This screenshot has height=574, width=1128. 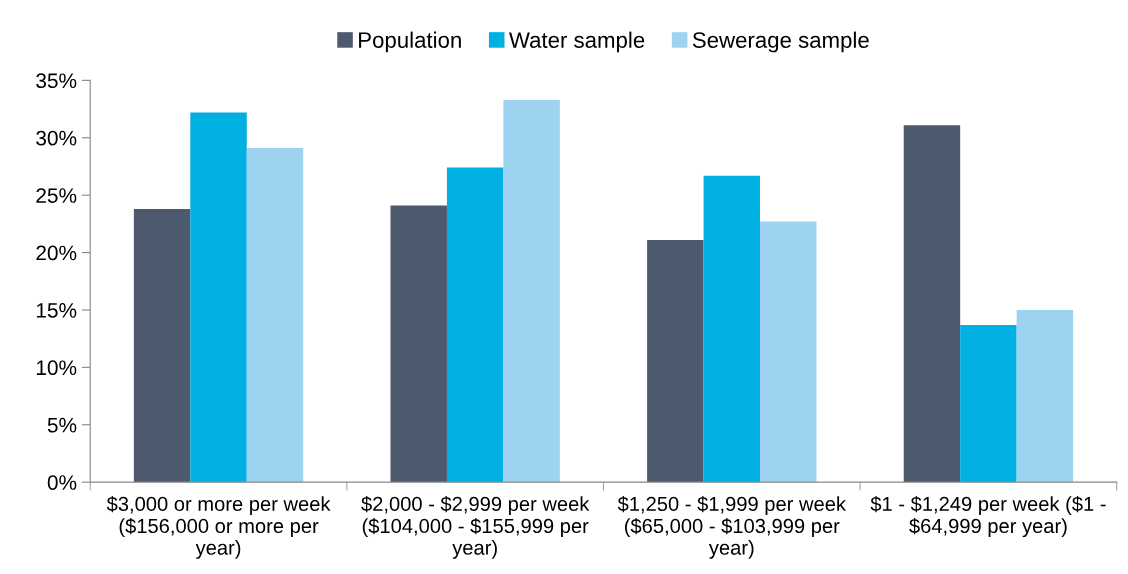 I want to click on y-tick-label: 25%, so click(x=56, y=195).